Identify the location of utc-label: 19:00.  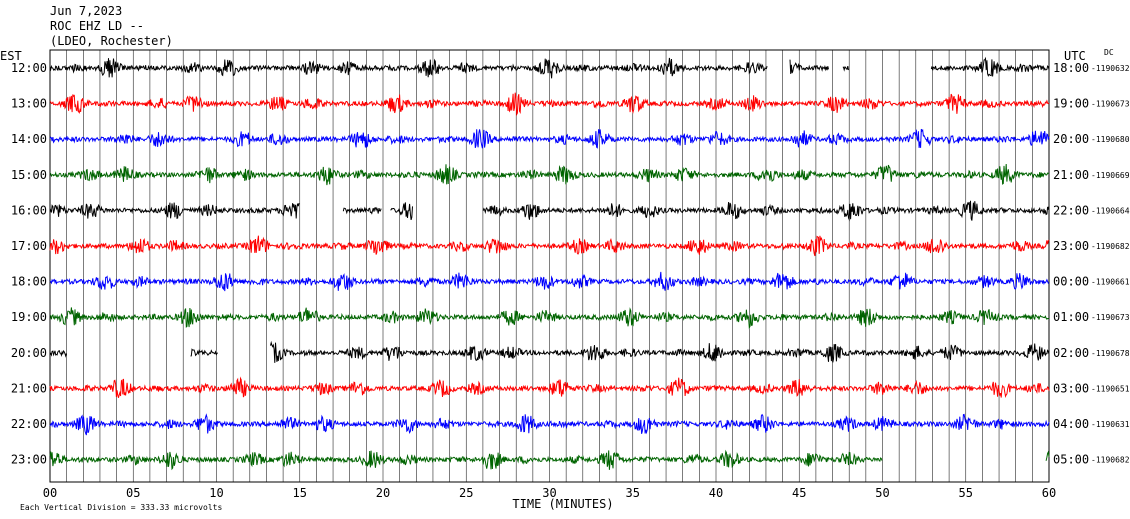
(1071, 104).